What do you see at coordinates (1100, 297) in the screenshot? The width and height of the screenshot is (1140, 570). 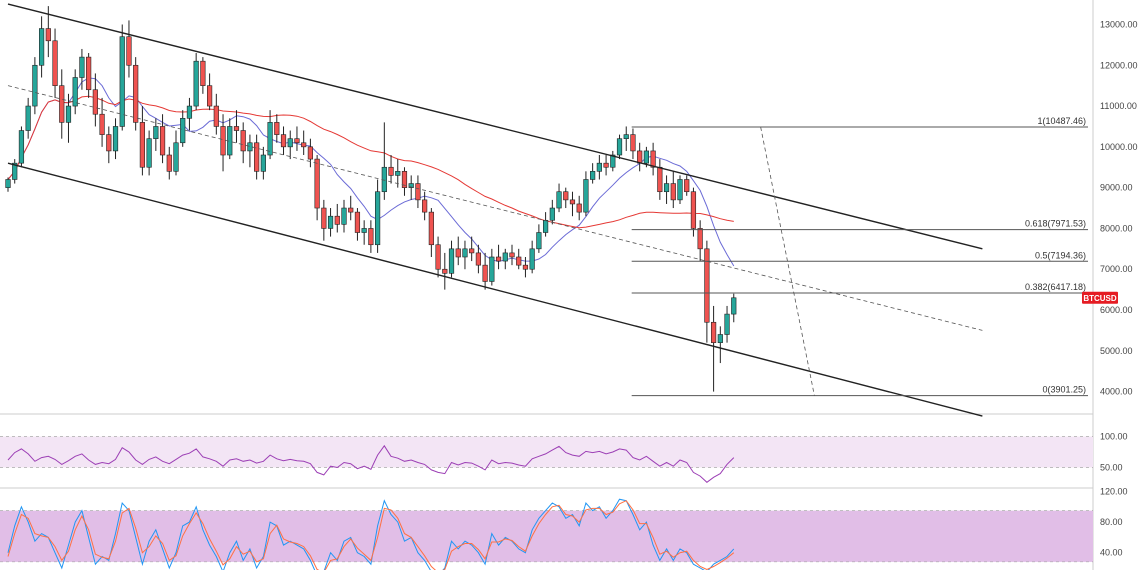 I see `symbol-tag: BTCUSD` at bounding box center [1100, 297].